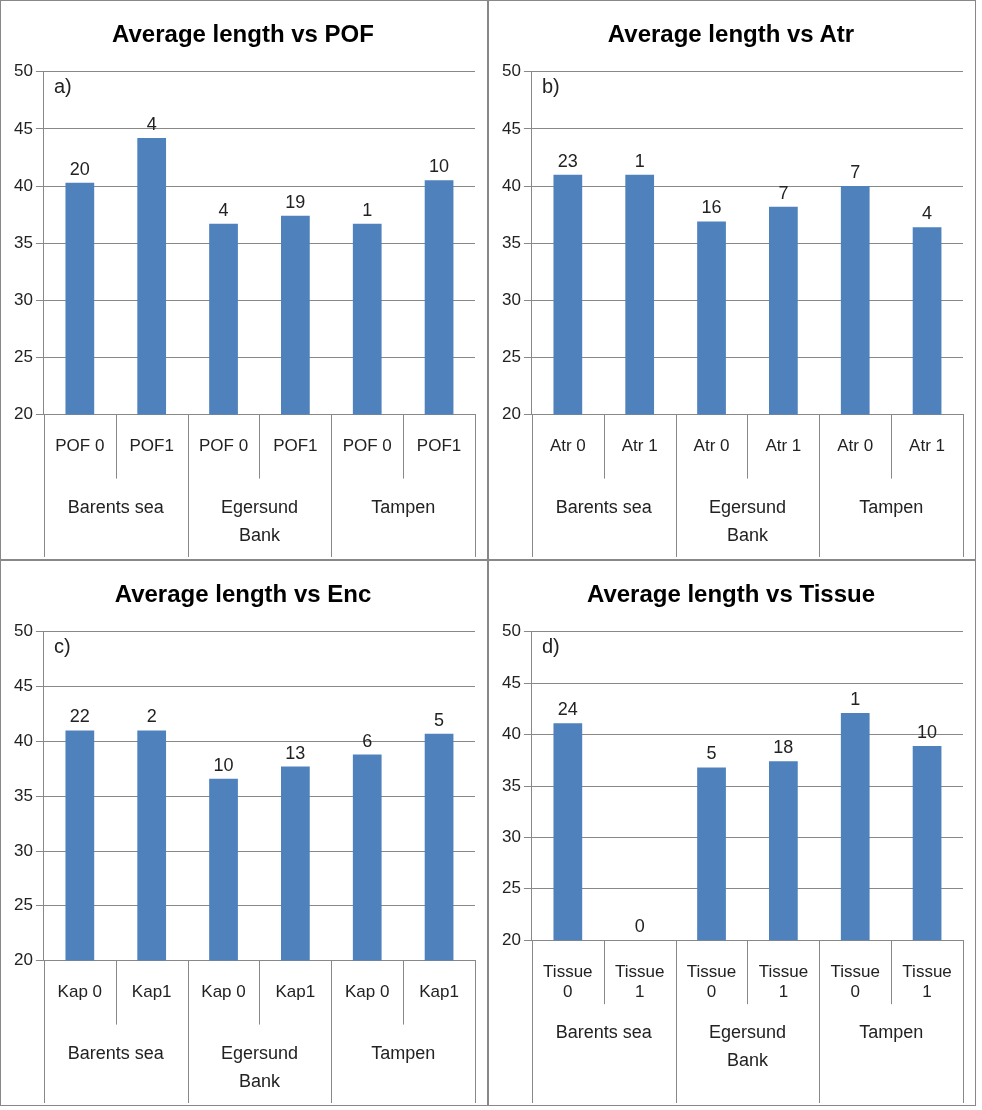 The width and height of the screenshot is (982, 1110). Describe the element at coordinates (151, 716) in the screenshot. I see `annotation: 2` at that location.